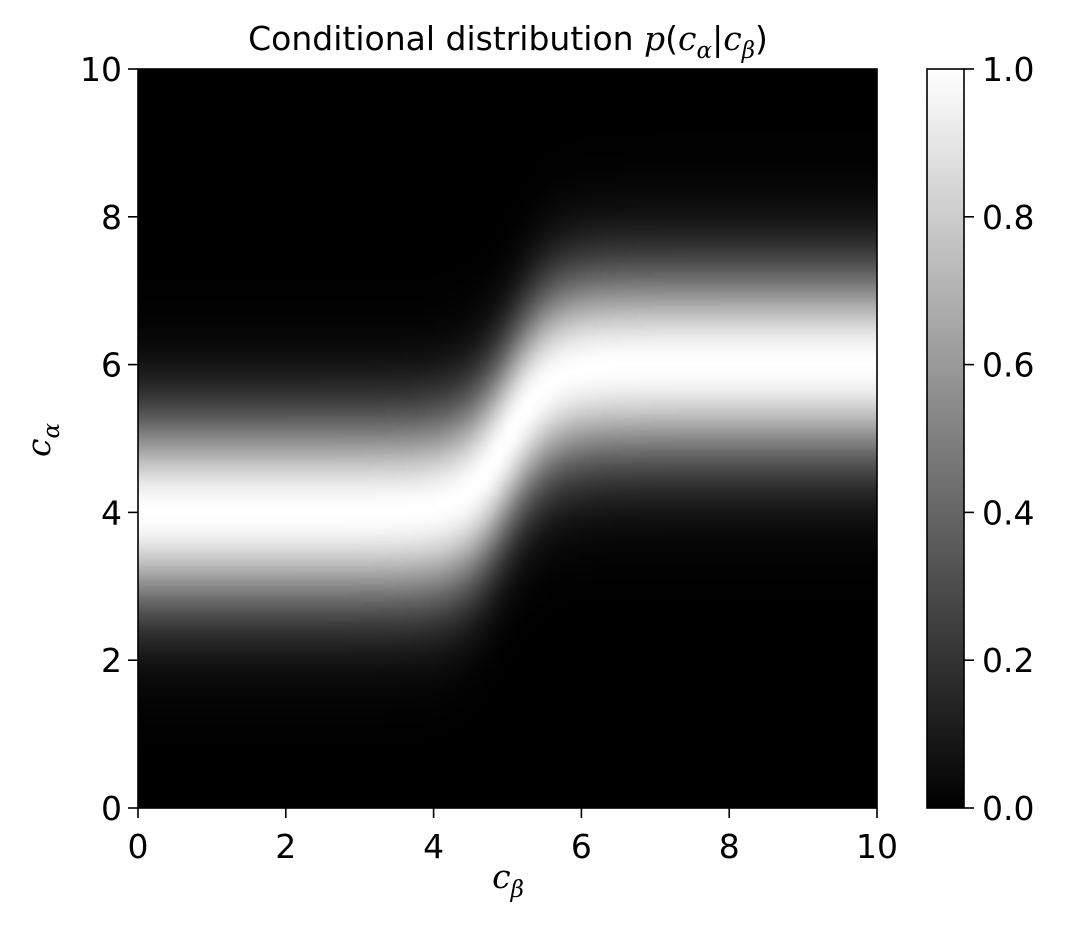 Image resolution: width=1065 pixels, height=935 pixels. Describe the element at coordinates (1008, 217) in the screenshot. I see `colorbar-tick-label: 0.8` at that location.